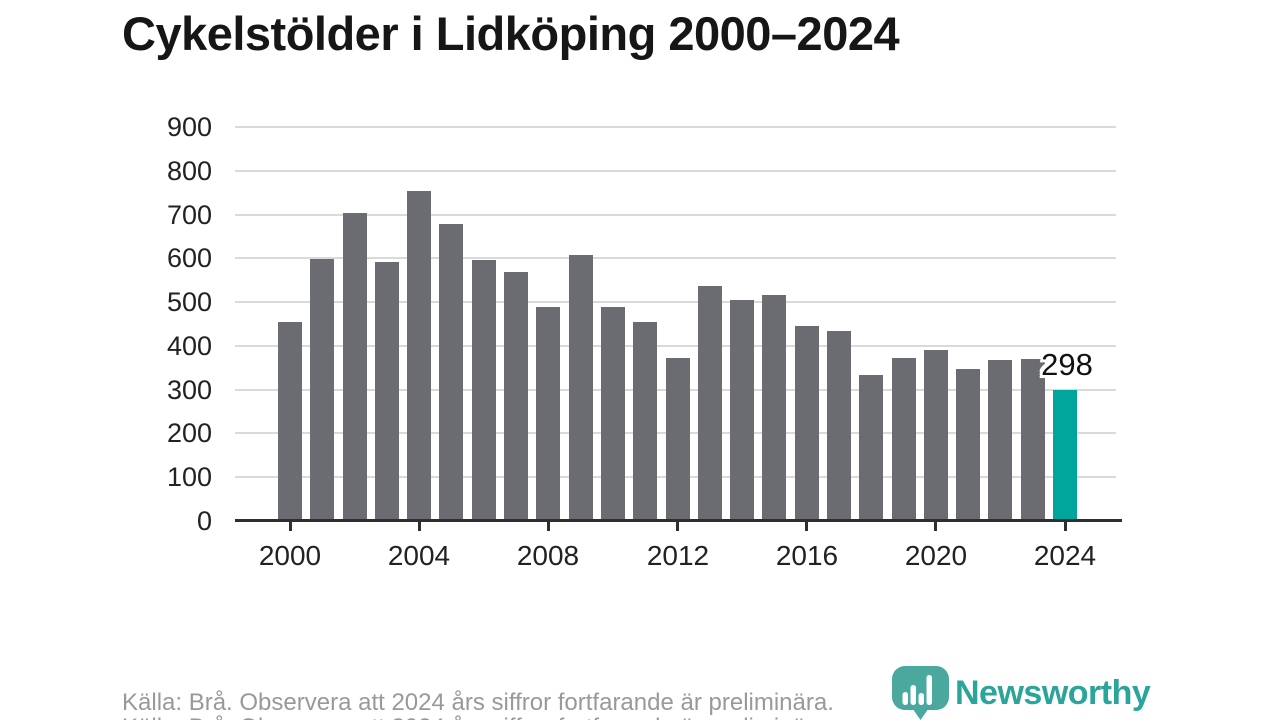 Image resolution: width=1280 pixels, height=720 pixels. I want to click on bar-2023, so click(1033, 439).